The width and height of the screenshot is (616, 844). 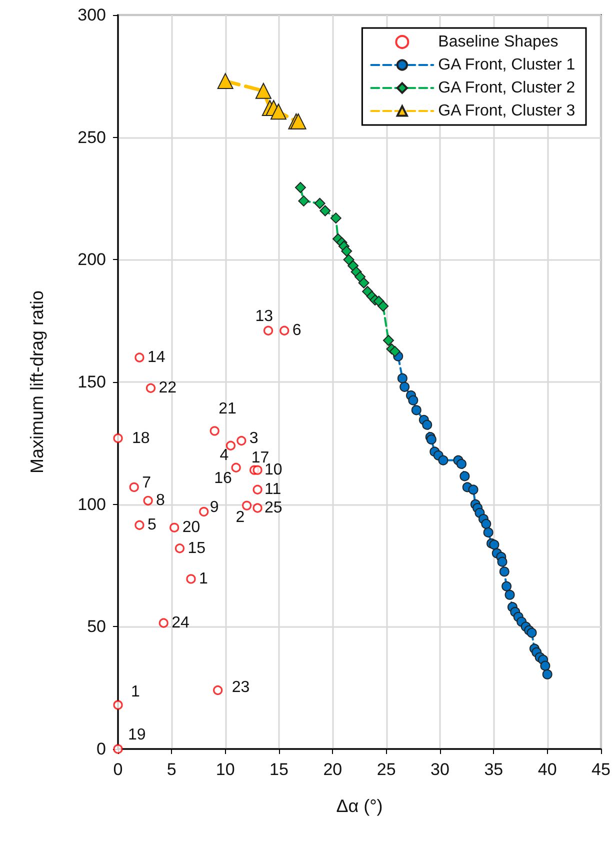 What do you see at coordinates (240, 517) in the screenshot?
I see `annotation: 2` at bounding box center [240, 517].